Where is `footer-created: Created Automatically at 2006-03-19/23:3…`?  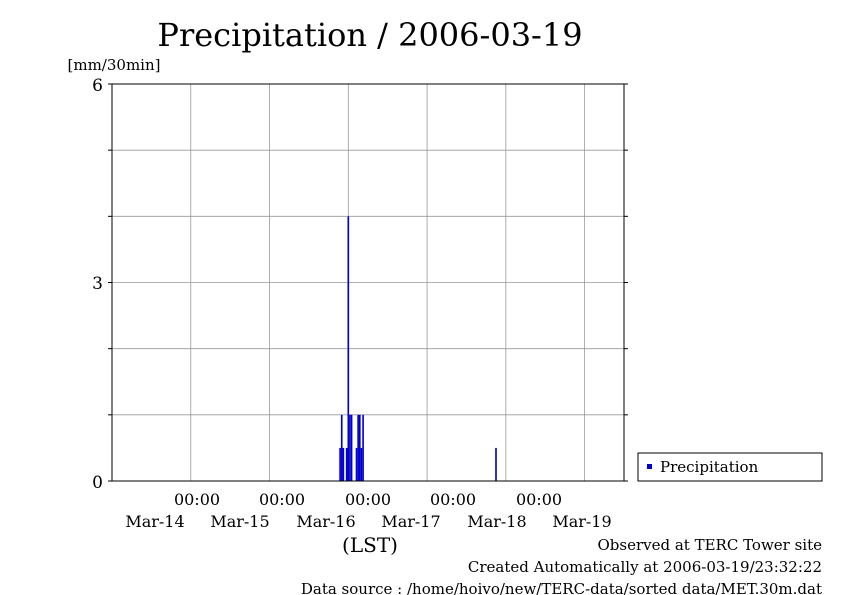 footer-created: Created Automatically at 2006-03-19/23:3… is located at coordinates (645, 567).